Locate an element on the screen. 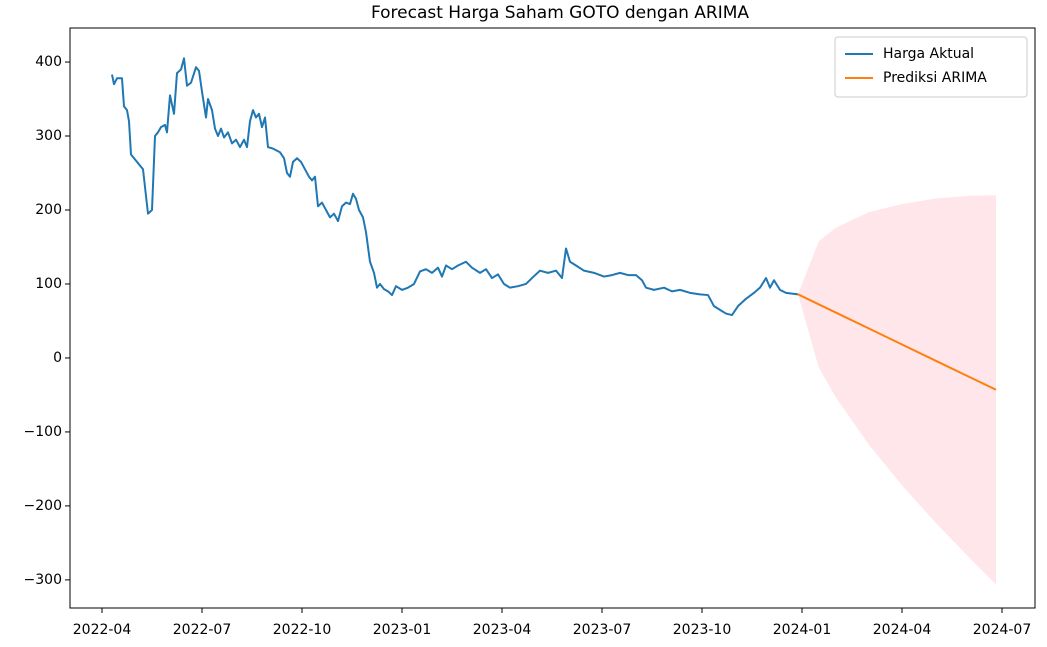  y-tick-label: −200 is located at coordinates (43, 506).